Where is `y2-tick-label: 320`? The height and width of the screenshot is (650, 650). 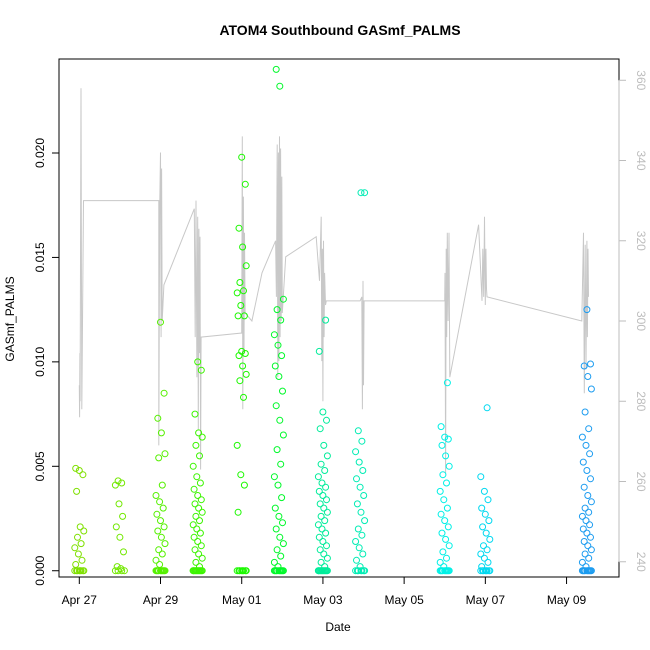
y2-tick-label: 320 is located at coordinates (641, 241).